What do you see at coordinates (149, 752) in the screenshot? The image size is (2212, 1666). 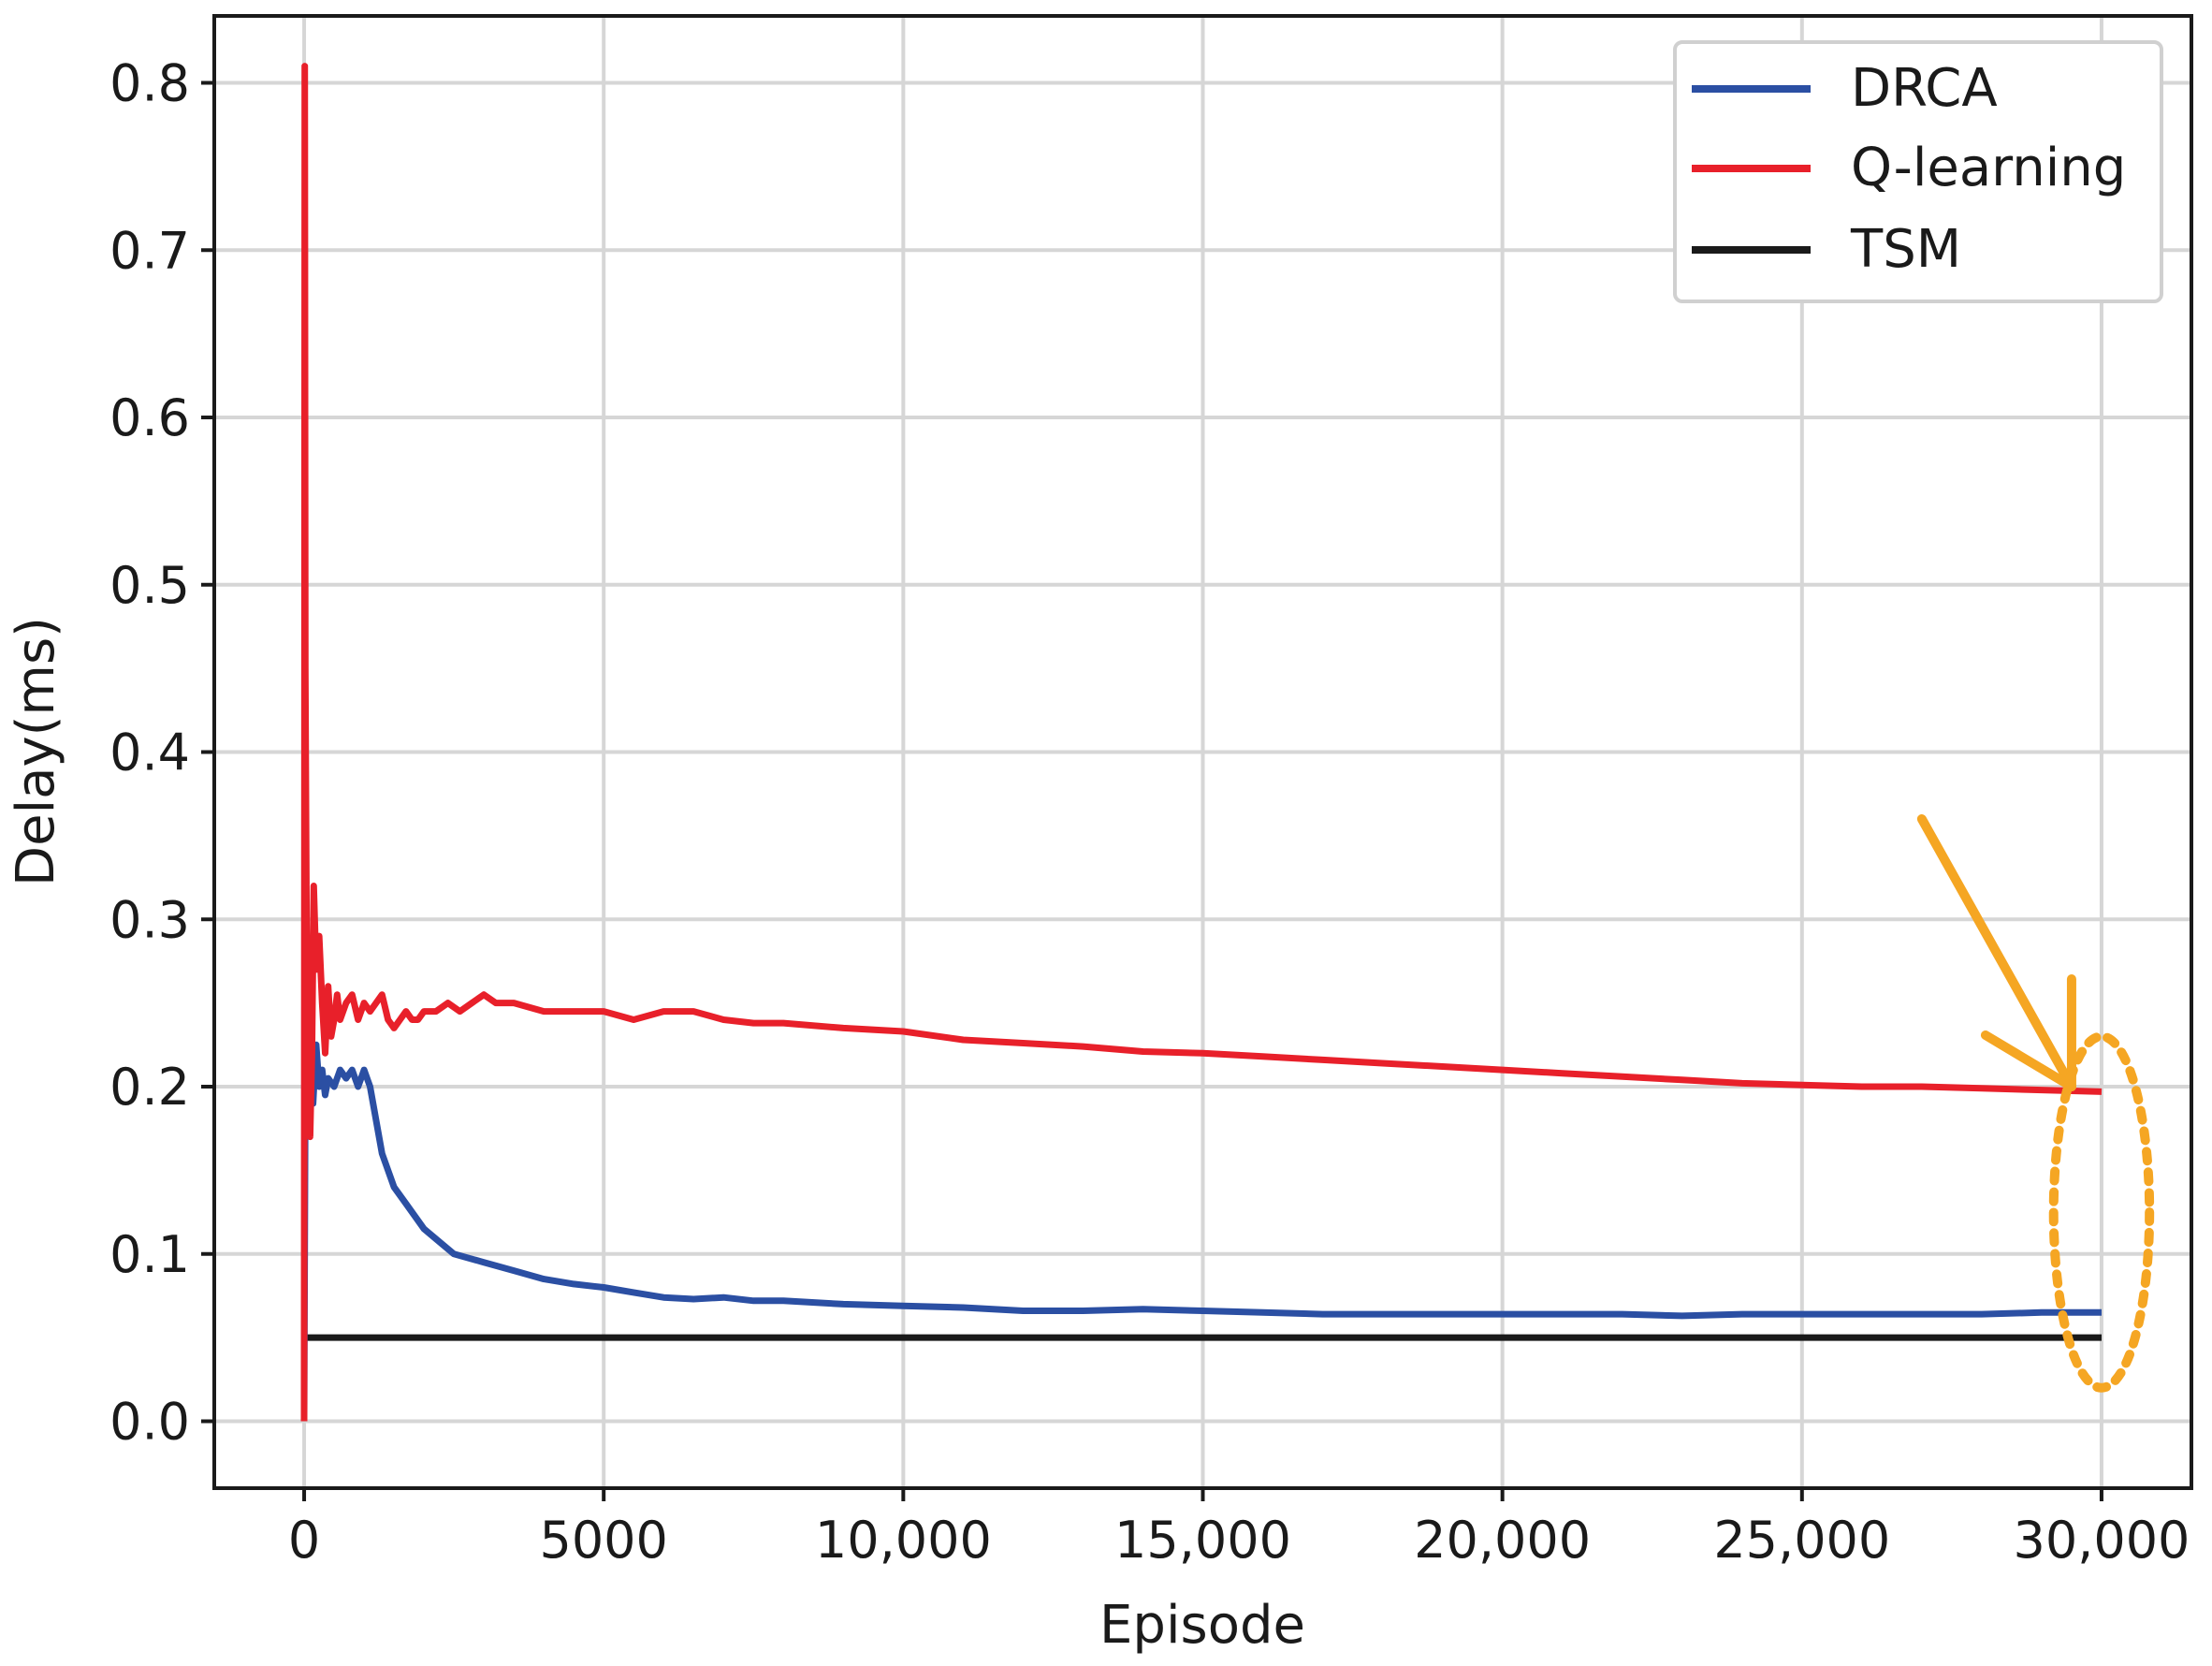 I see `y-tick-label: 0.4` at bounding box center [149, 752].